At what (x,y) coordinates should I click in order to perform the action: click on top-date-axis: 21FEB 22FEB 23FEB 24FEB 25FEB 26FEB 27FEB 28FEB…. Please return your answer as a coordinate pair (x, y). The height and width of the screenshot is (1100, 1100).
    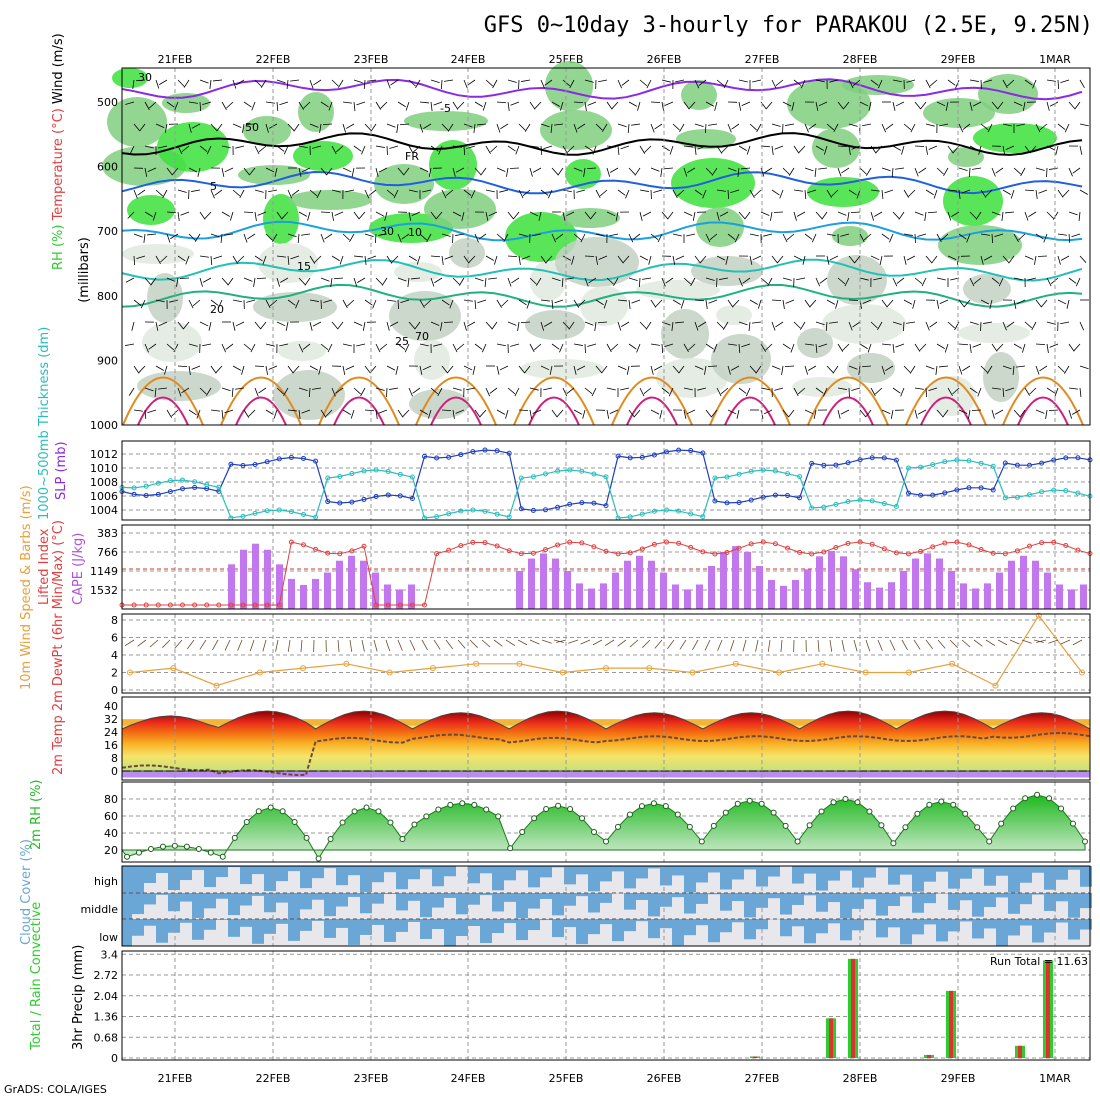
    Looking at the image, I should click on (615, 59).